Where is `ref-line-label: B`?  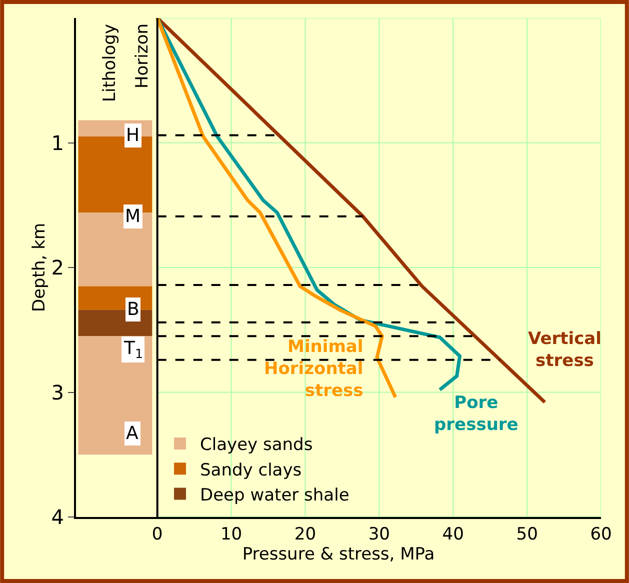 ref-line-label: B is located at coordinates (133, 309).